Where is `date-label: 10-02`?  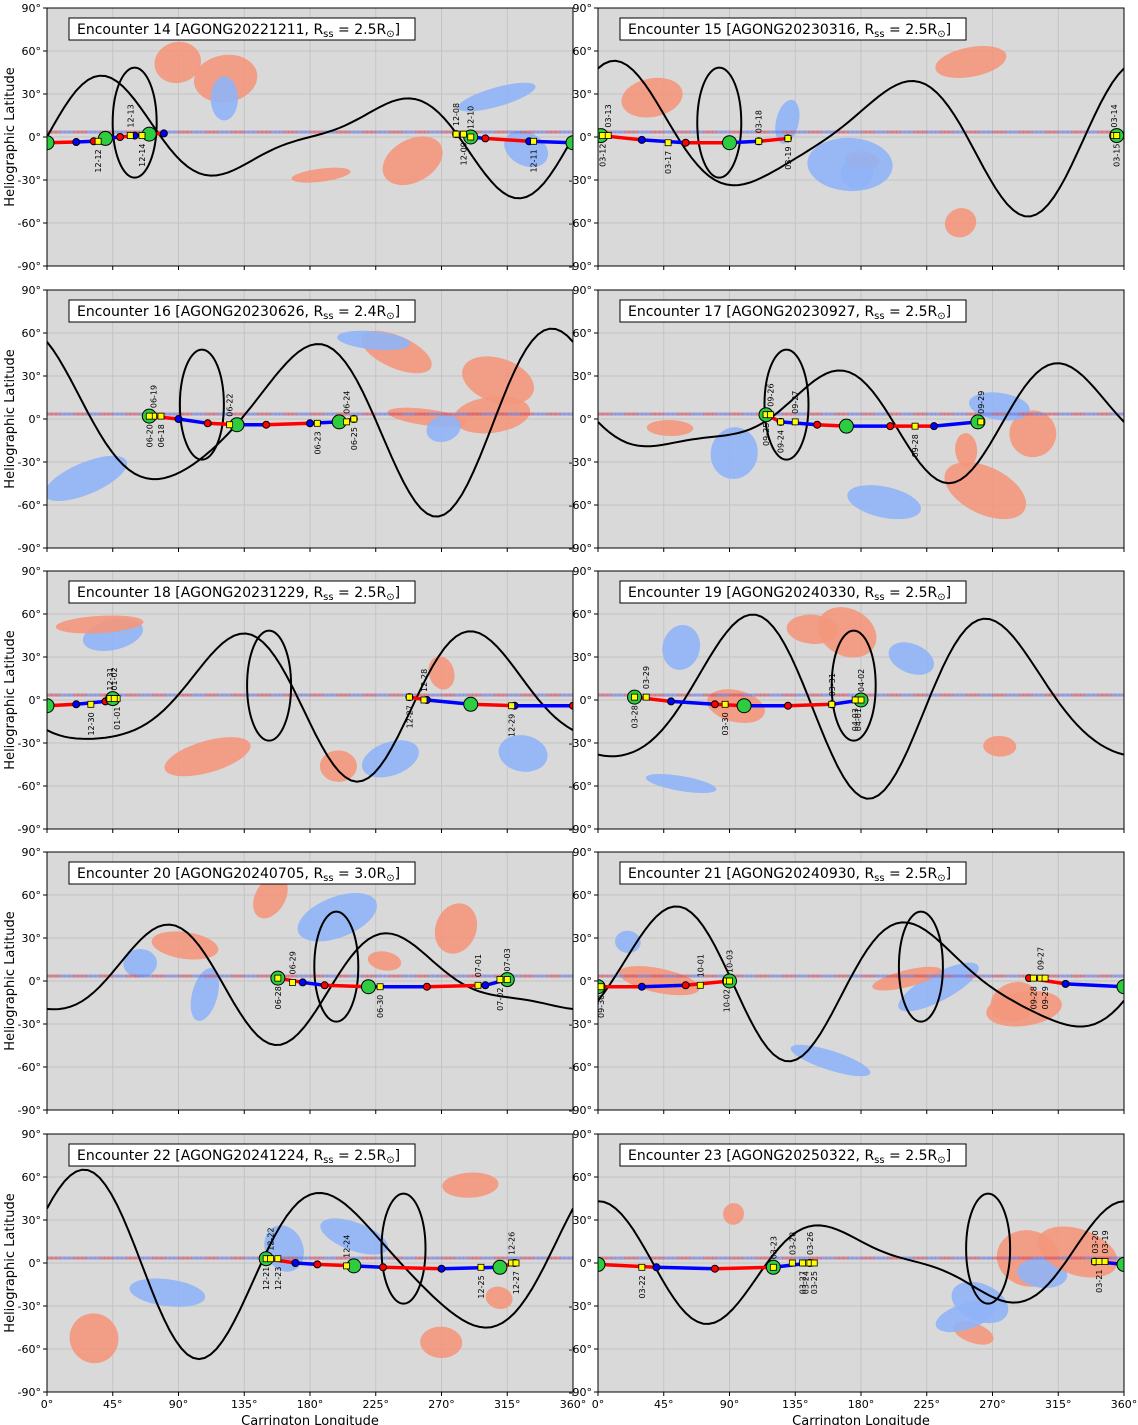
date-label: 10-02 is located at coordinates (727, 1000).